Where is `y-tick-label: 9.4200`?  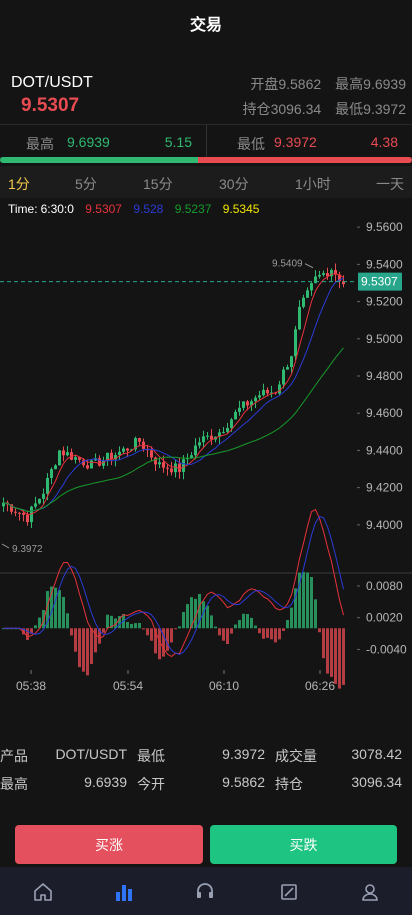 y-tick-label: 9.4200 is located at coordinates (384, 488).